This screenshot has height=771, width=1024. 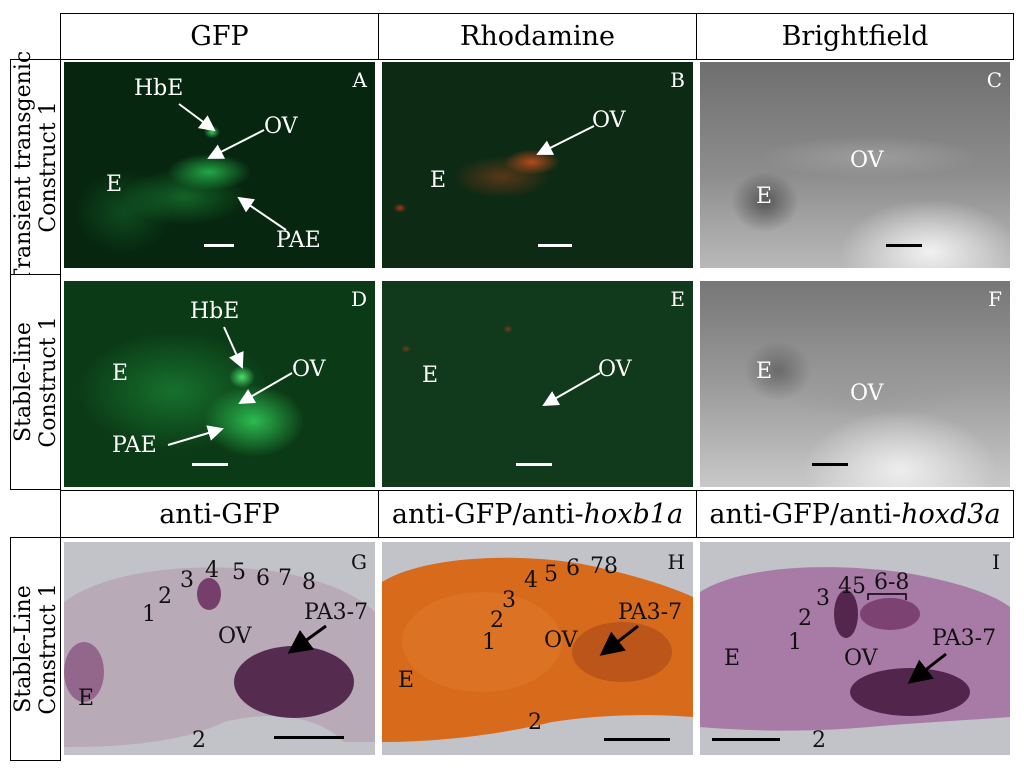 What do you see at coordinates (23, 382) in the screenshot?
I see `row-label-stable-line1: Stable-line` at bounding box center [23, 382].